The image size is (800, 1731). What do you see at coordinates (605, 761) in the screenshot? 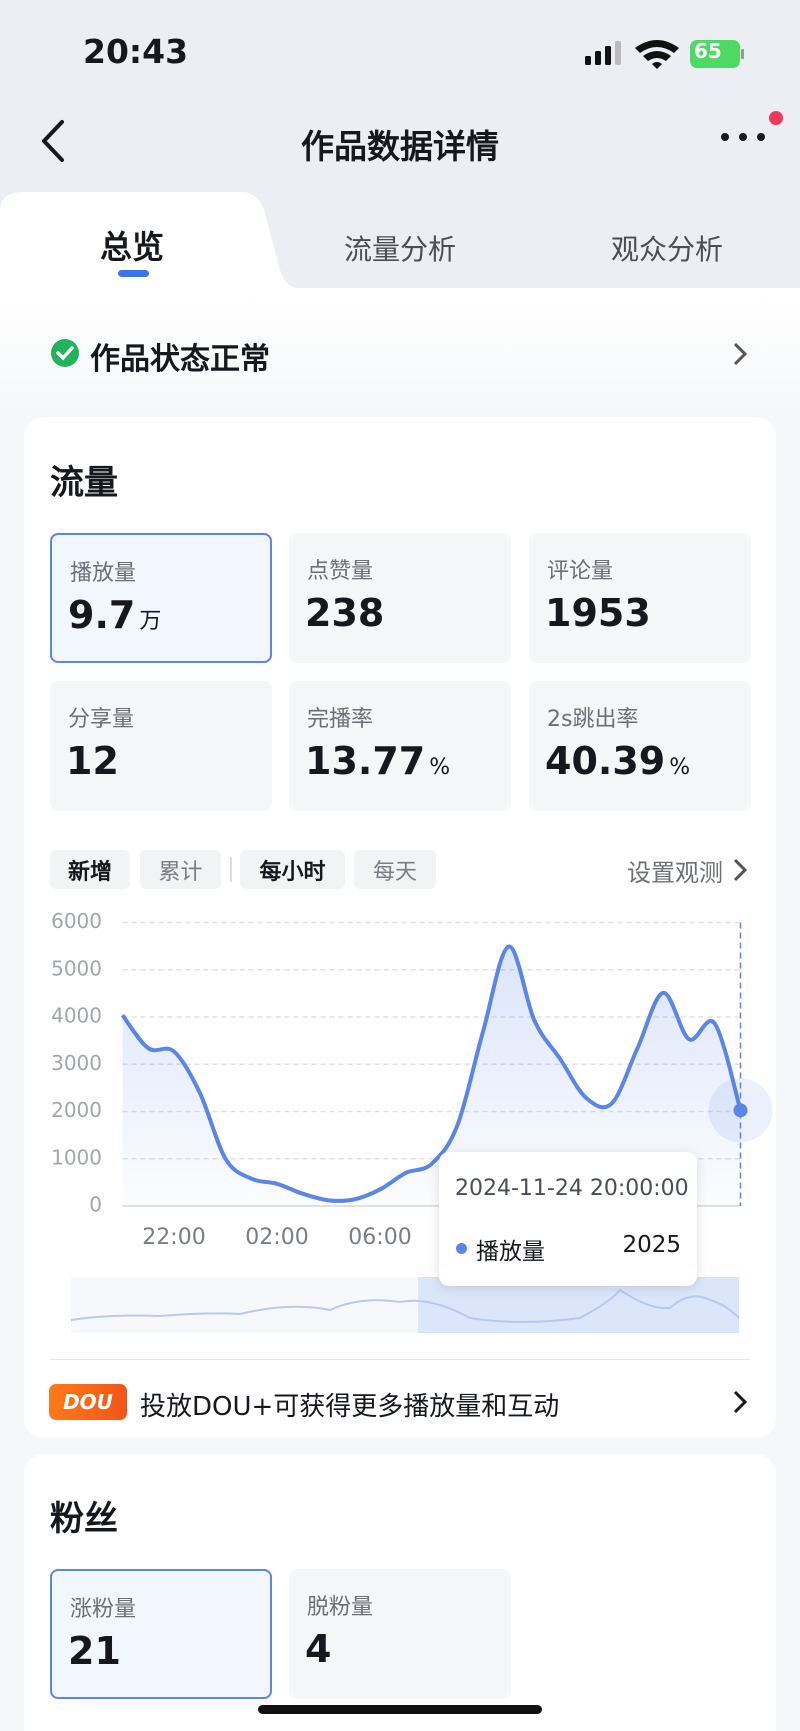
I see `metric-number: 40.39` at bounding box center [605, 761].